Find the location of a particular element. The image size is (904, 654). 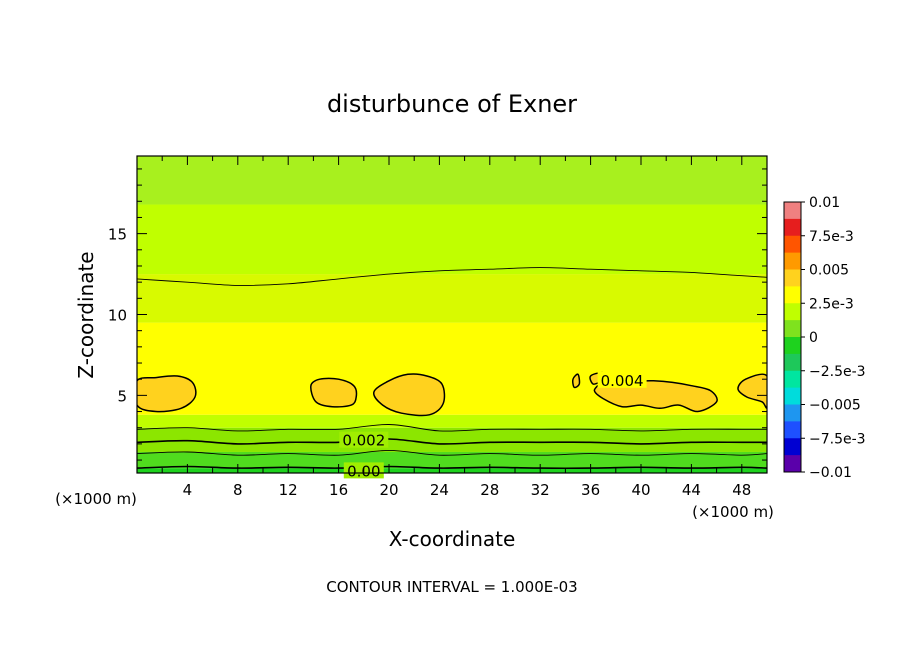

colorbar-label: −7.5e-3 is located at coordinates (837, 439).